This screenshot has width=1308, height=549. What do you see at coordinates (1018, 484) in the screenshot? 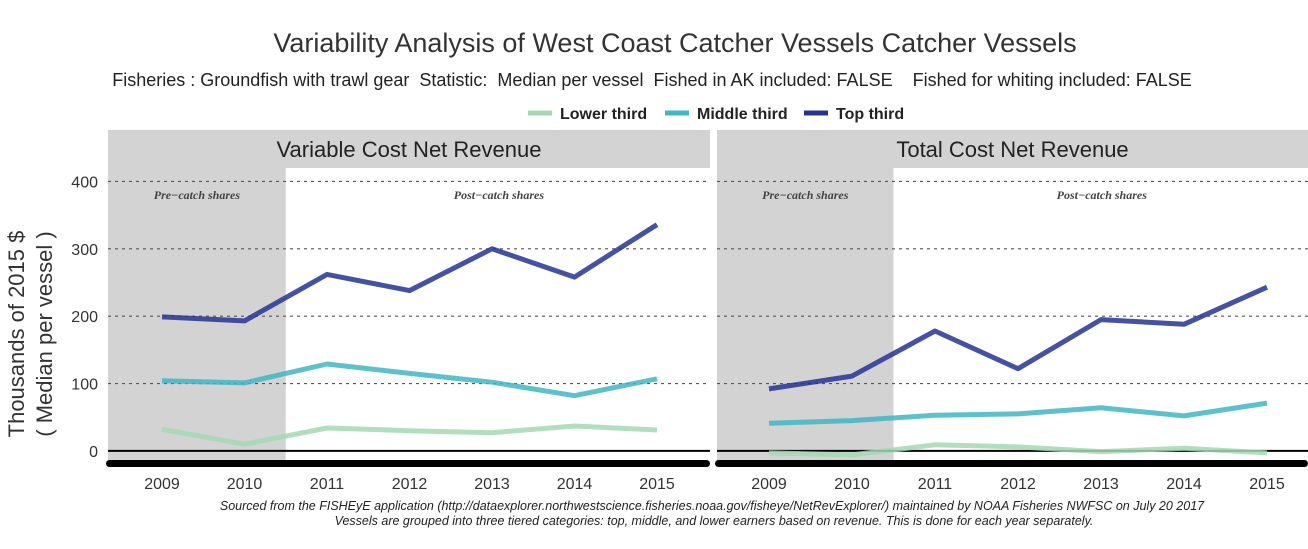
I see `panel-total-cost-net-revenue-x-tick-label-2012: 2012` at bounding box center [1018, 484].